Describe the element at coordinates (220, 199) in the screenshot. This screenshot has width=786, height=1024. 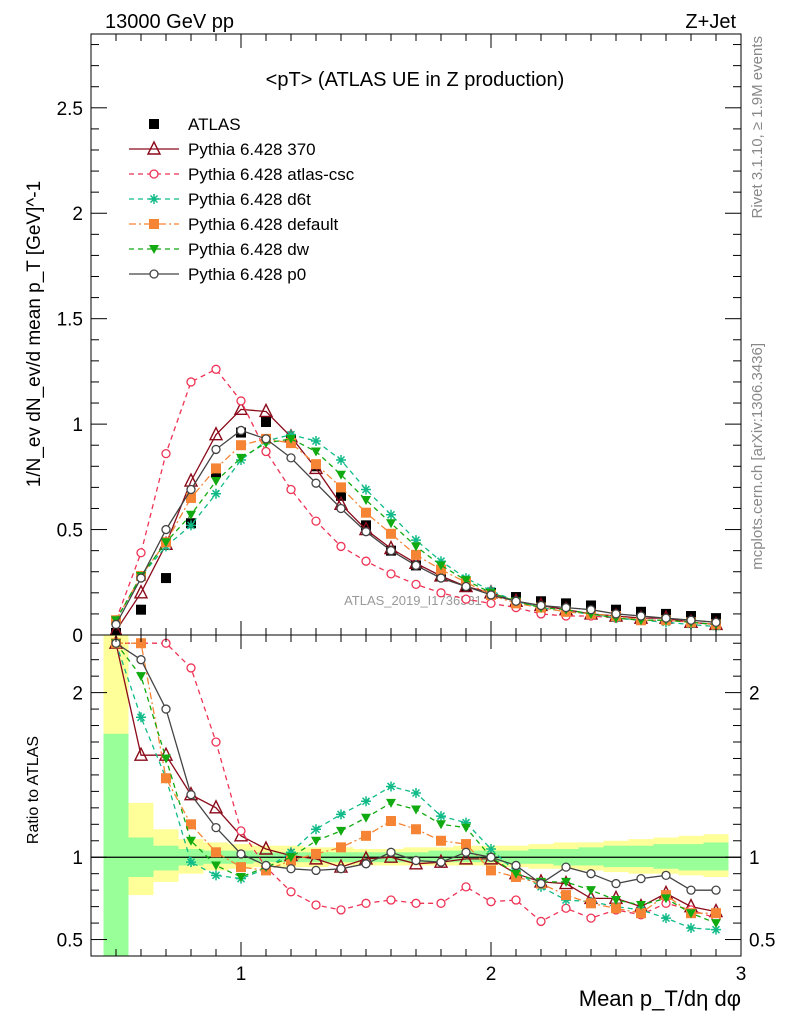
I see `legend-item-pythia-6-428-d6t: Pythia 6.428 d6t` at that location.